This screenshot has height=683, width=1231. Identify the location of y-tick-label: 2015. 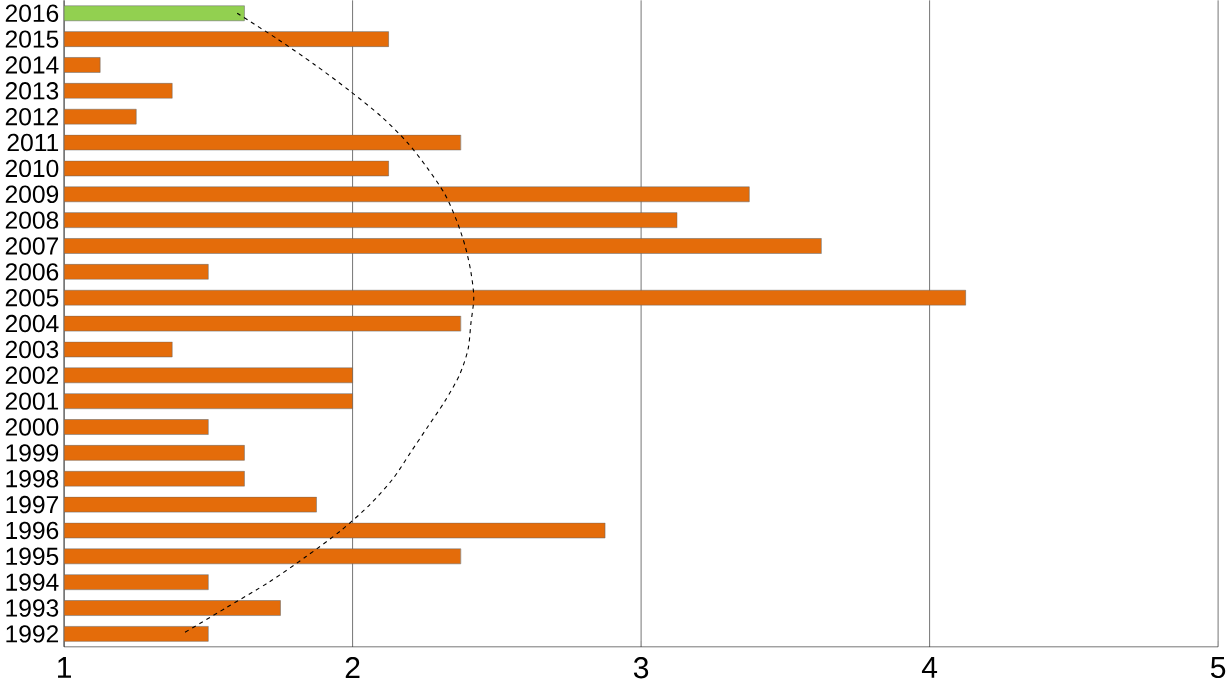
(32, 39).